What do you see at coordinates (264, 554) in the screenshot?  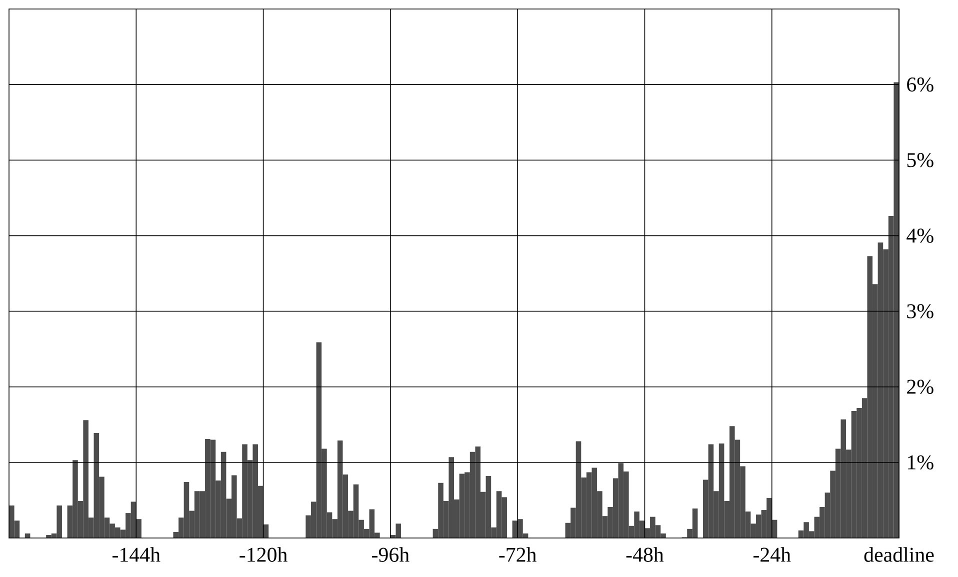 I see `x-tick-label: -120h` at bounding box center [264, 554].